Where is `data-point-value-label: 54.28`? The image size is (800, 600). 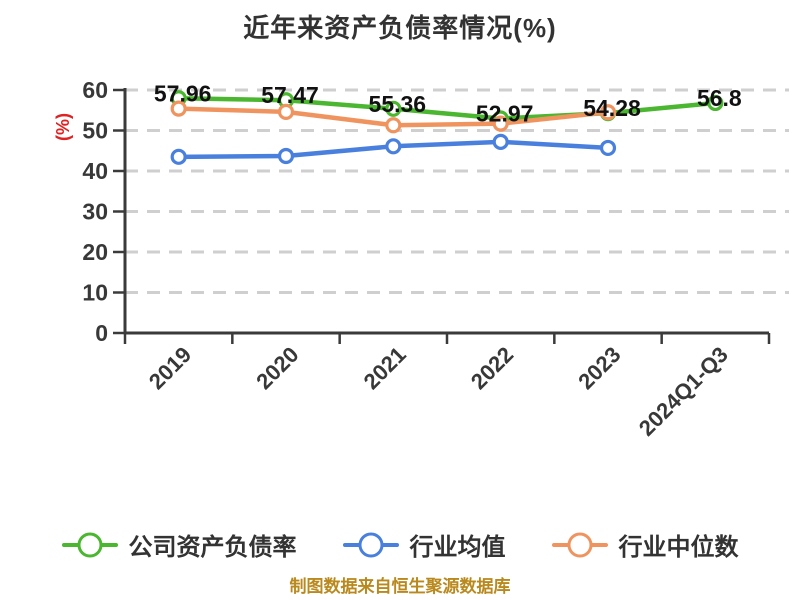 data-point-value-label: 54.28 is located at coordinates (612, 108).